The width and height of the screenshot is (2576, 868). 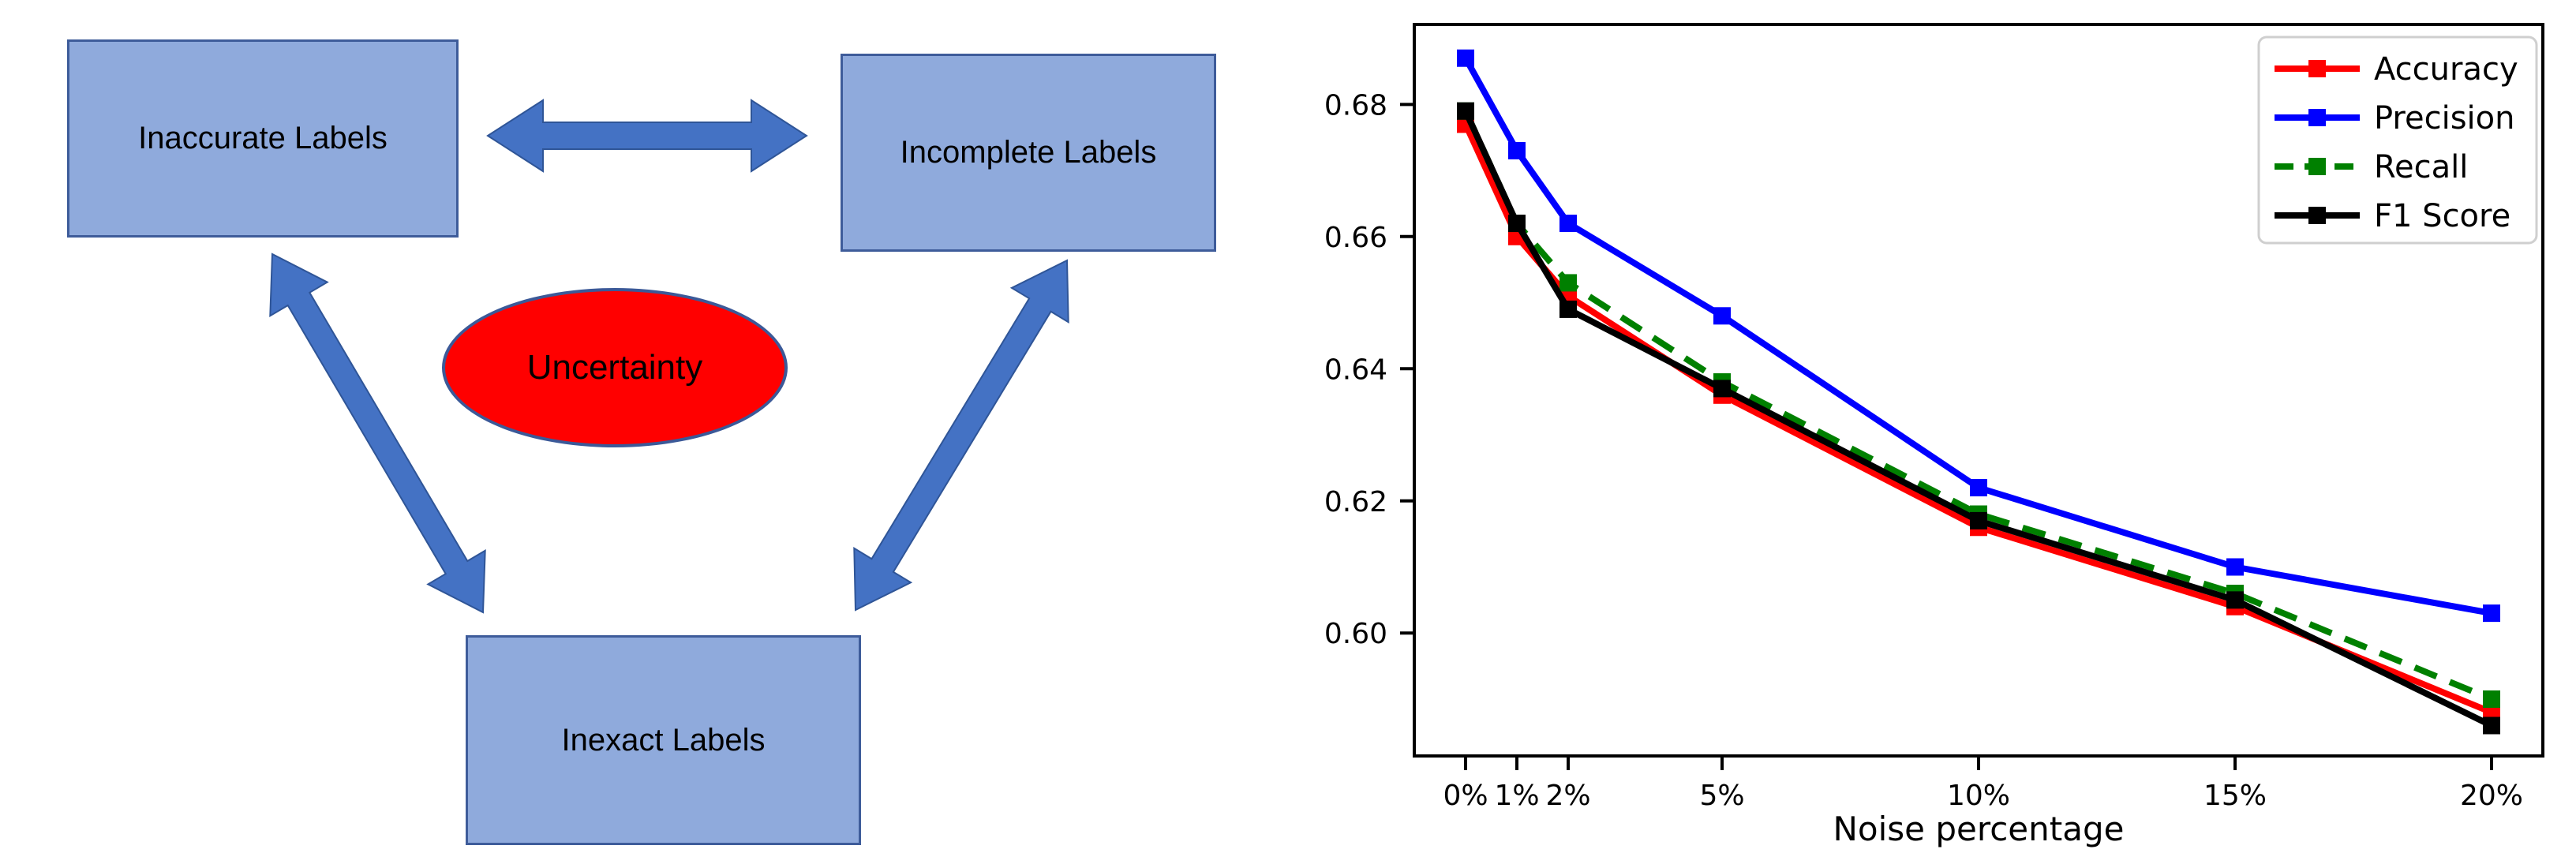 I want to click on diagram-box-label: Inaccurate Labels, so click(x=263, y=138).